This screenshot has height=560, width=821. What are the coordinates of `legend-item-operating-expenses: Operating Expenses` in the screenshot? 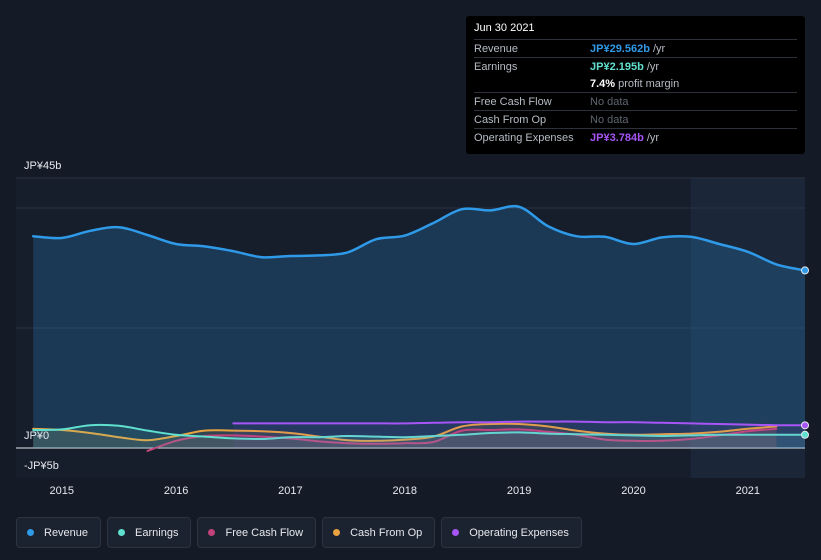 It's located at (511, 532).